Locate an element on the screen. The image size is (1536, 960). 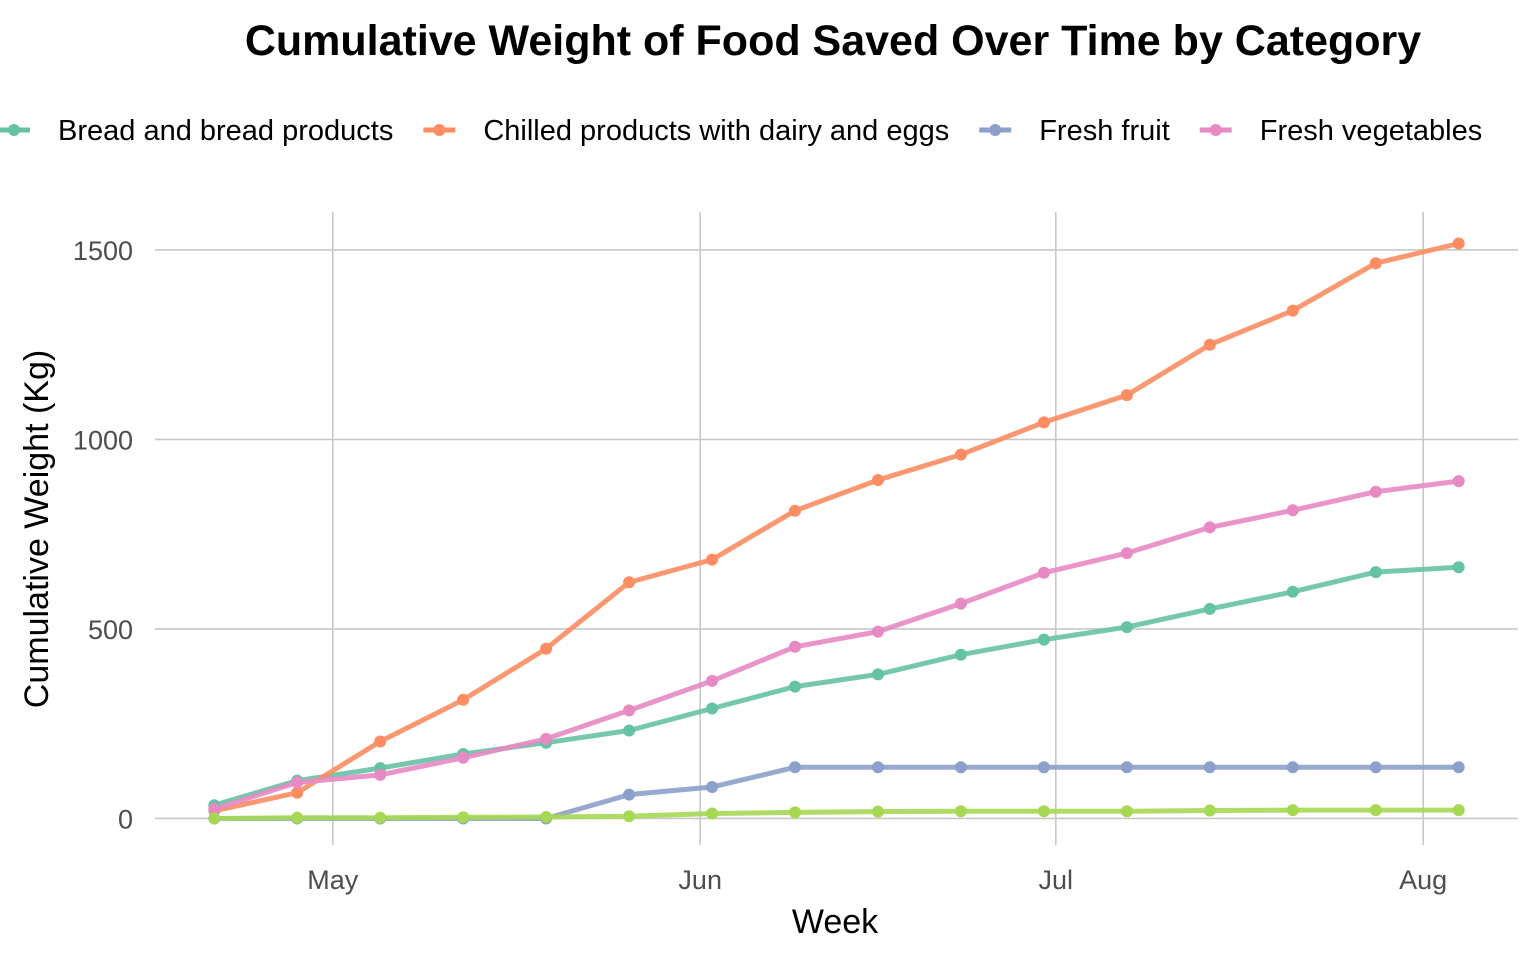
legend-label: Fresh vegetables is located at coordinates (1371, 131).